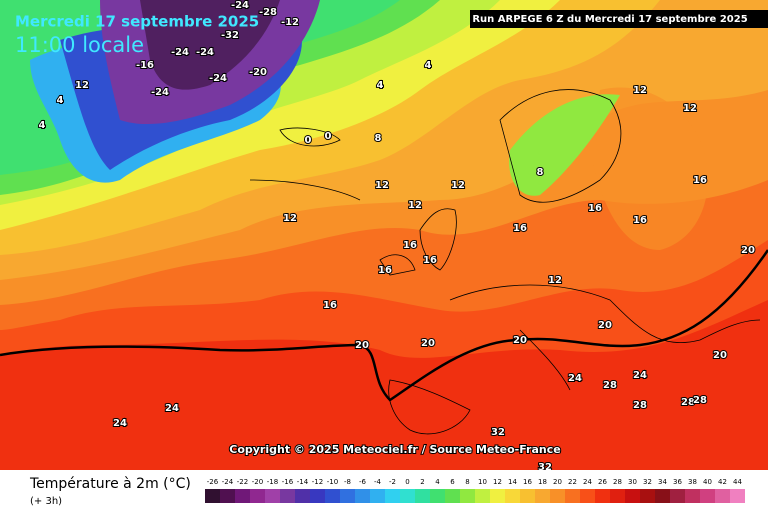 The image size is (768, 516). What do you see at coordinates (258, 72) in the screenshot?
I see `temperature-label: -20` at bounding box center [258, 72].